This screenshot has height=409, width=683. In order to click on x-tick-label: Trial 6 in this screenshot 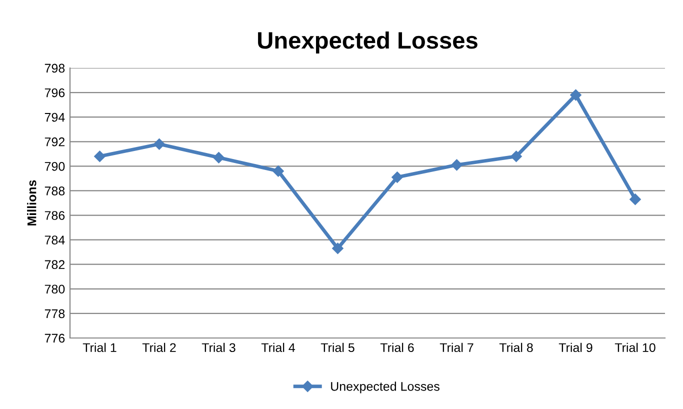, I will do `click(397, 347)`.